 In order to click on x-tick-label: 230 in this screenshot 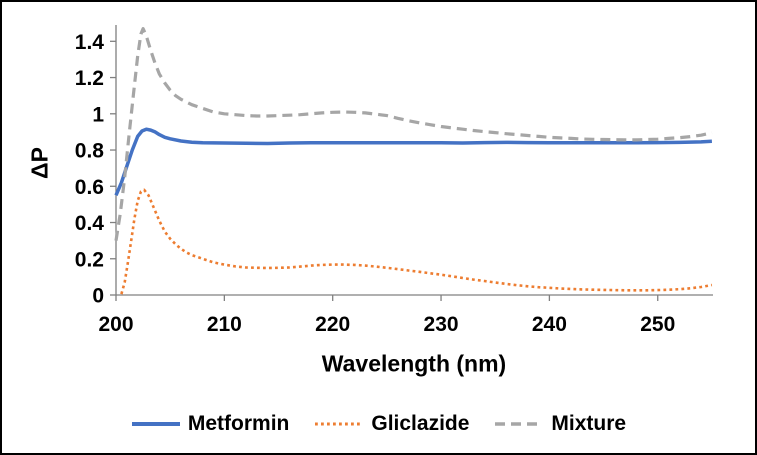, I will do `click(441, 324)`.